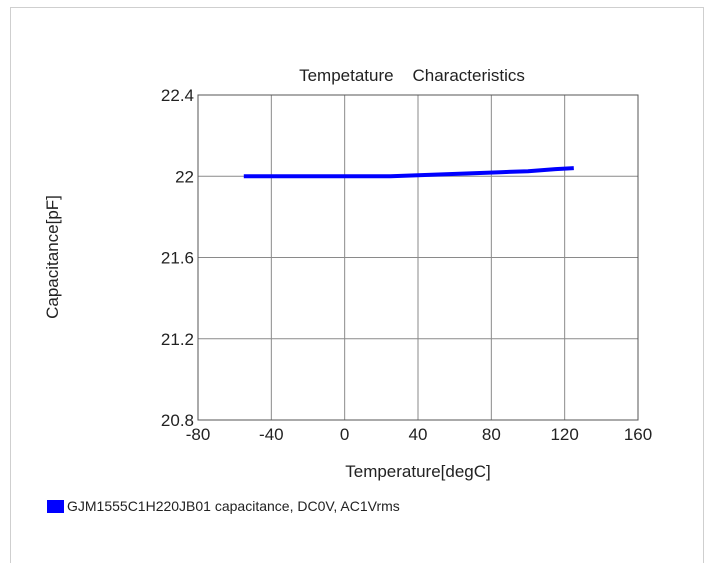 Image resolution: width=715 pixels, height=565 pixels. I want to click on x-tick-label: 160, so click(638, 434).